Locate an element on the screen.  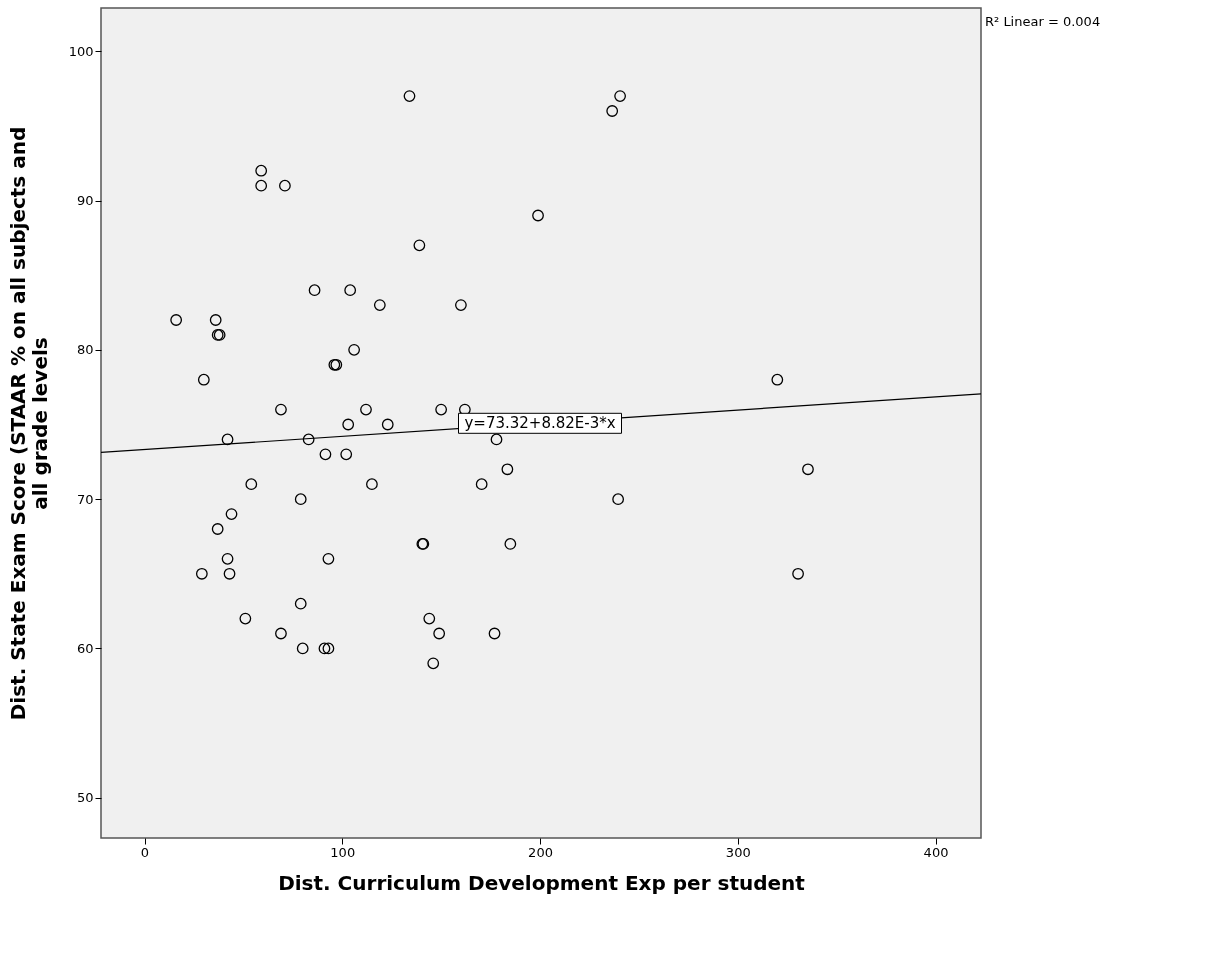
x-tick-label: 100 is located at coordinates (343, 852).